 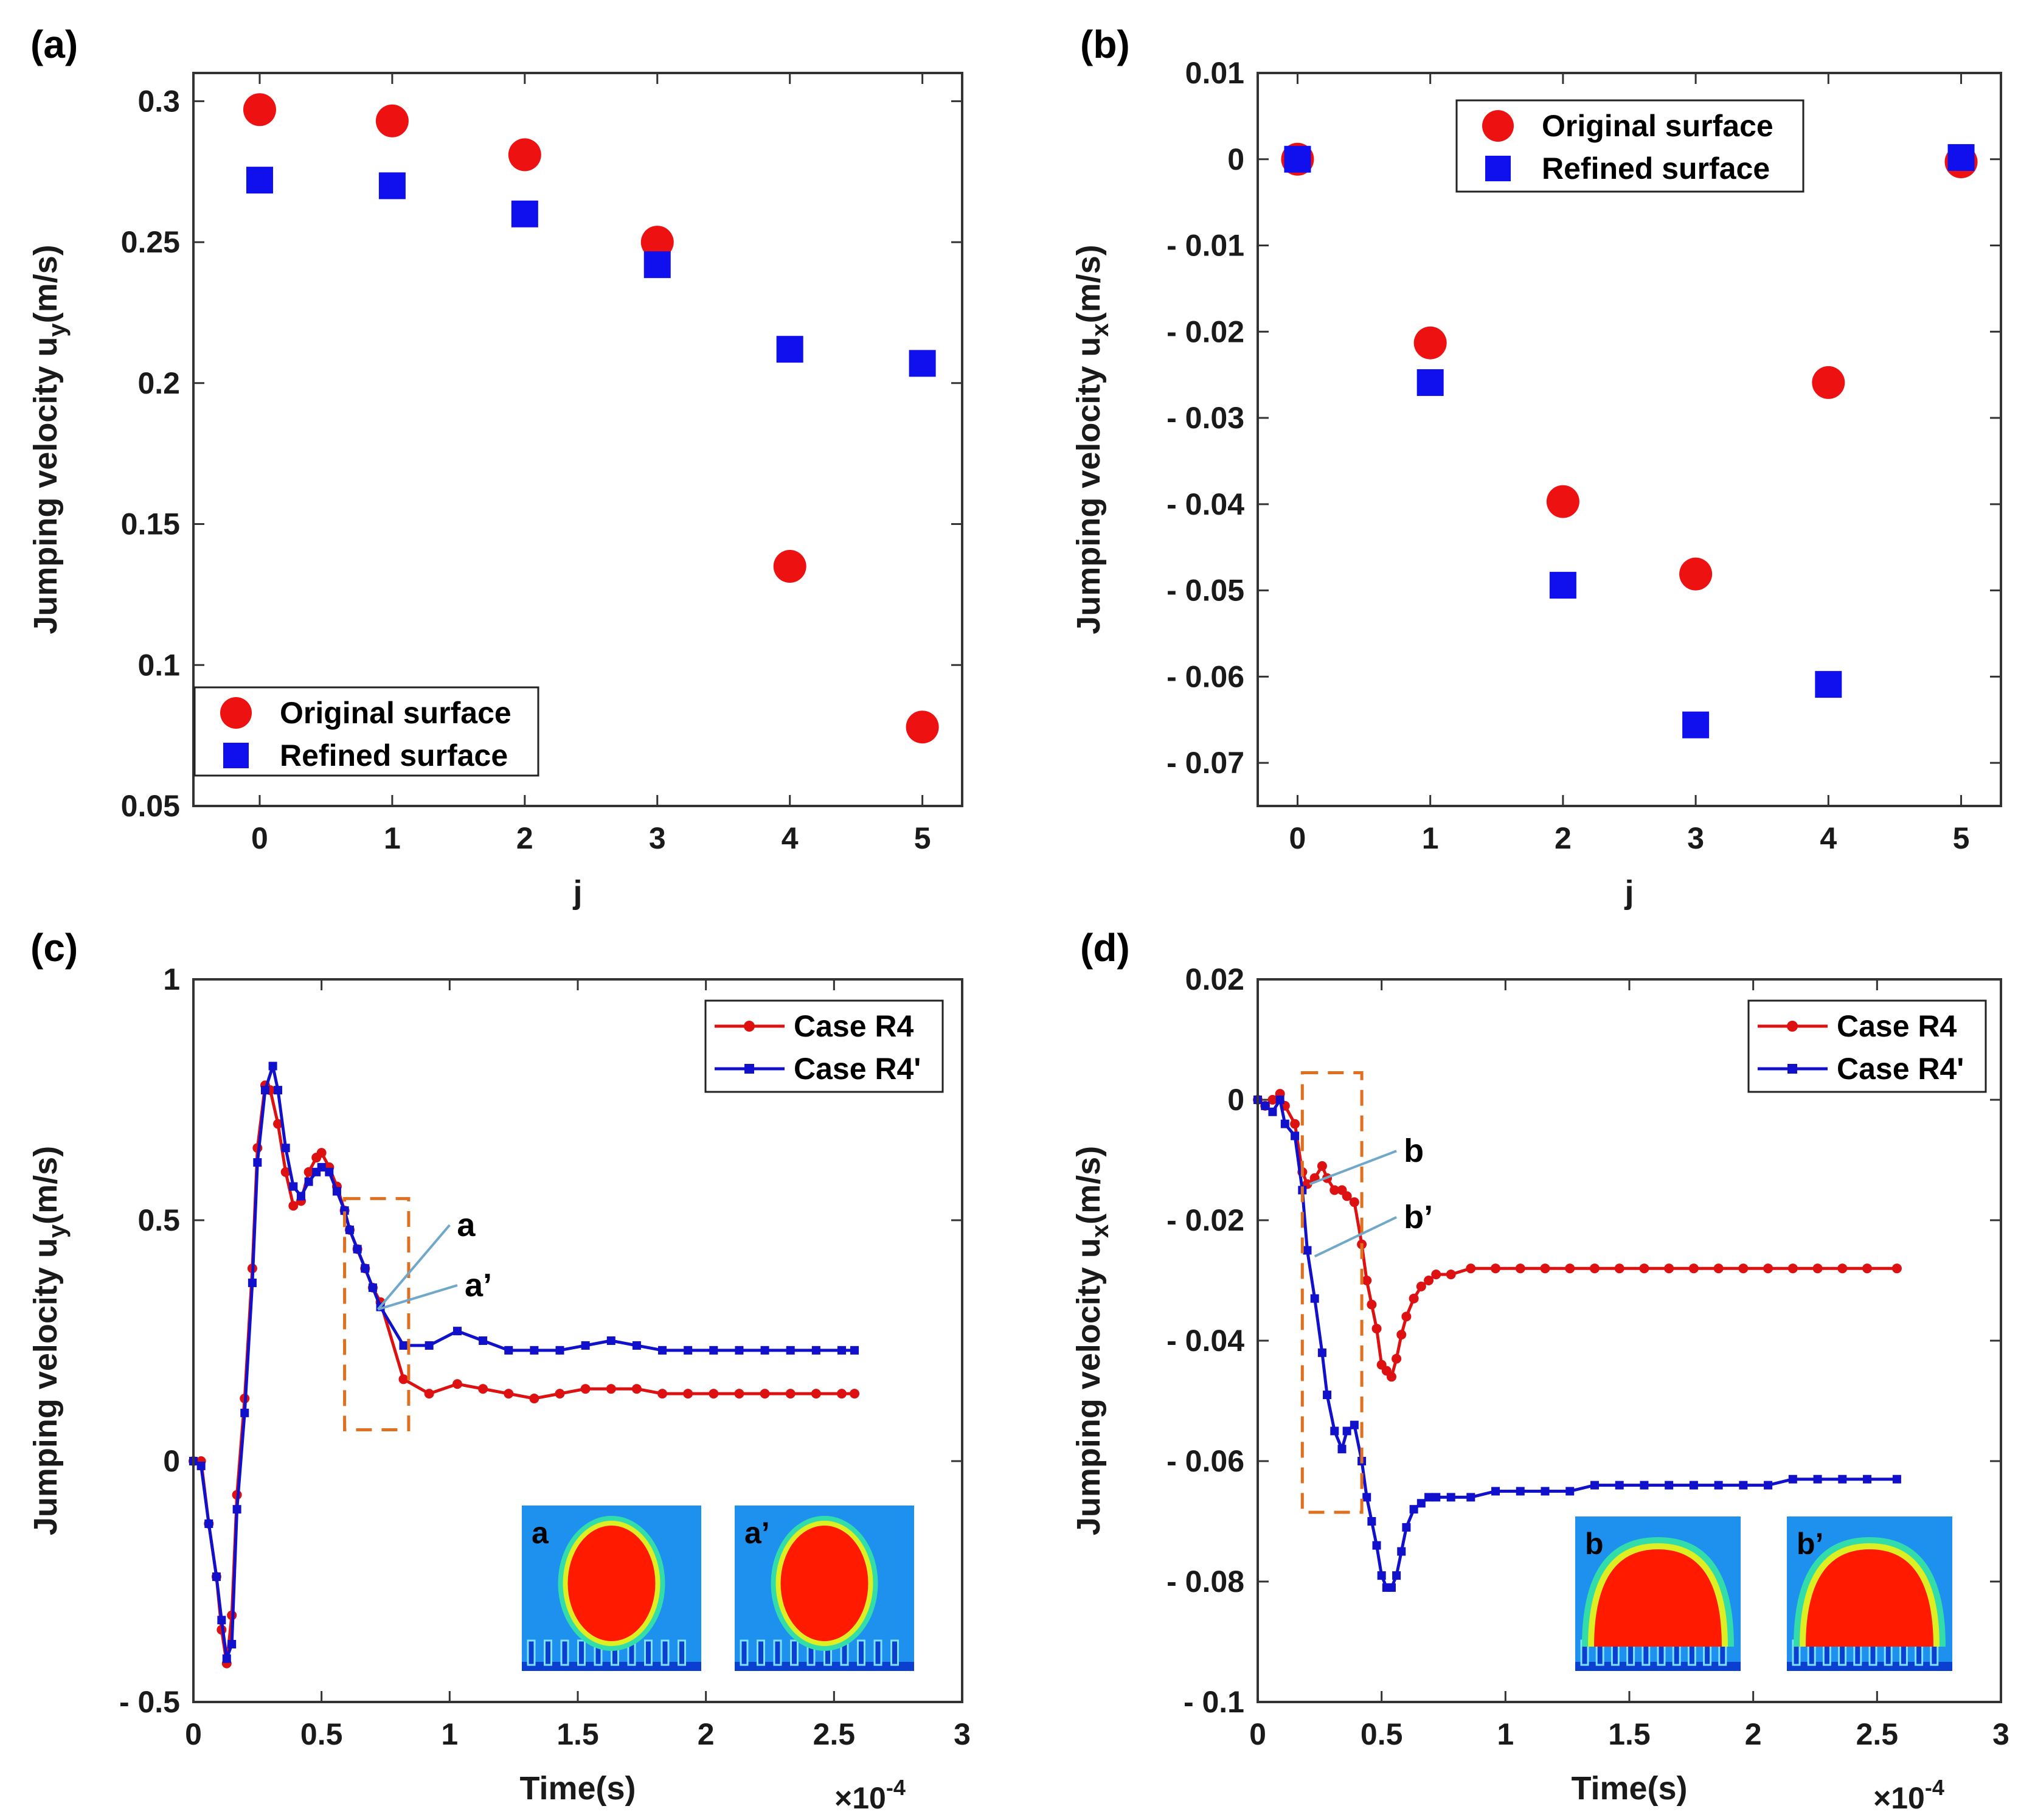 I want to click on inset-label: b’, so click(x=1810, y=1544).